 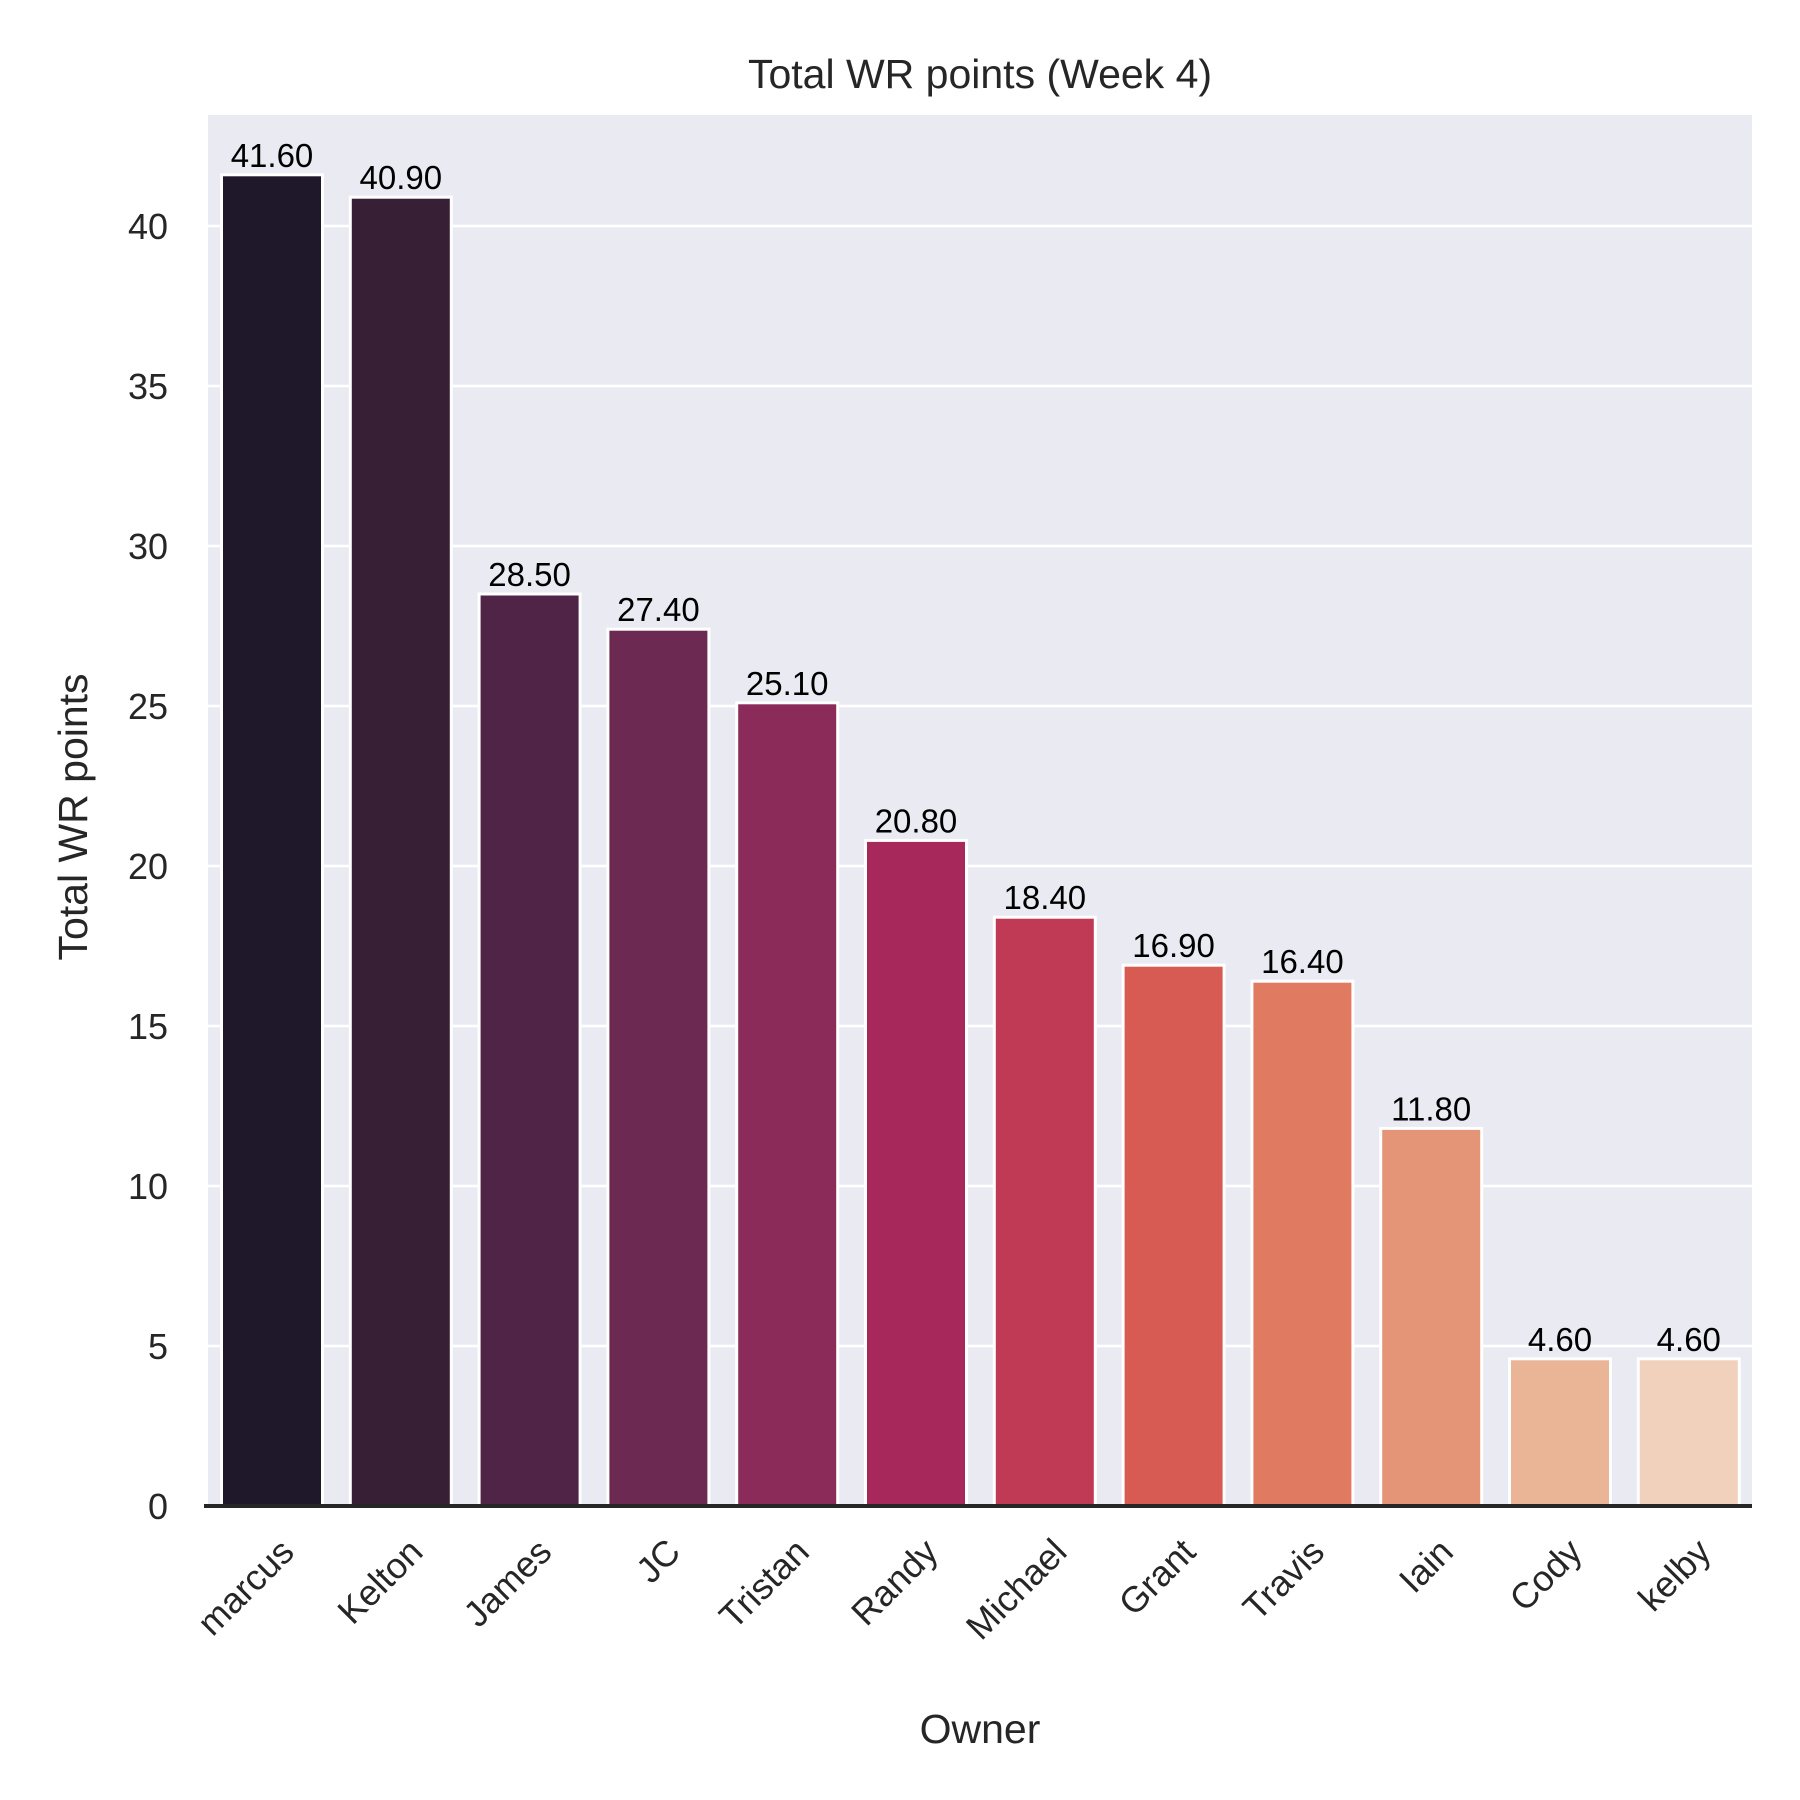 I want to click on bar-iain, so click(x=1431, y=1317).